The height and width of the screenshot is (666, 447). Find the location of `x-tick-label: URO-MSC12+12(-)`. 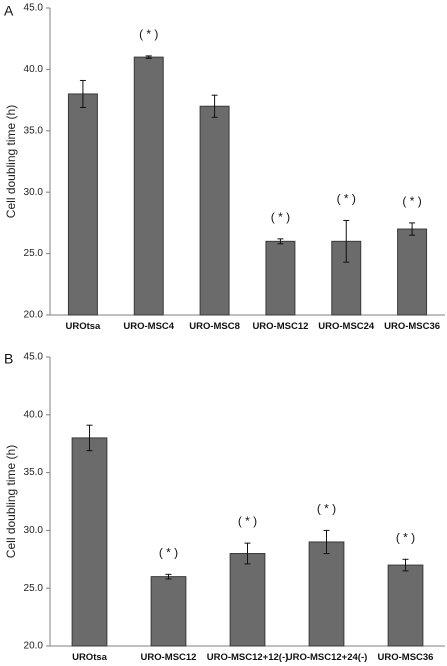

x-tick-label: URO-MSC12+12(-) is located at coordinates (248, 657).